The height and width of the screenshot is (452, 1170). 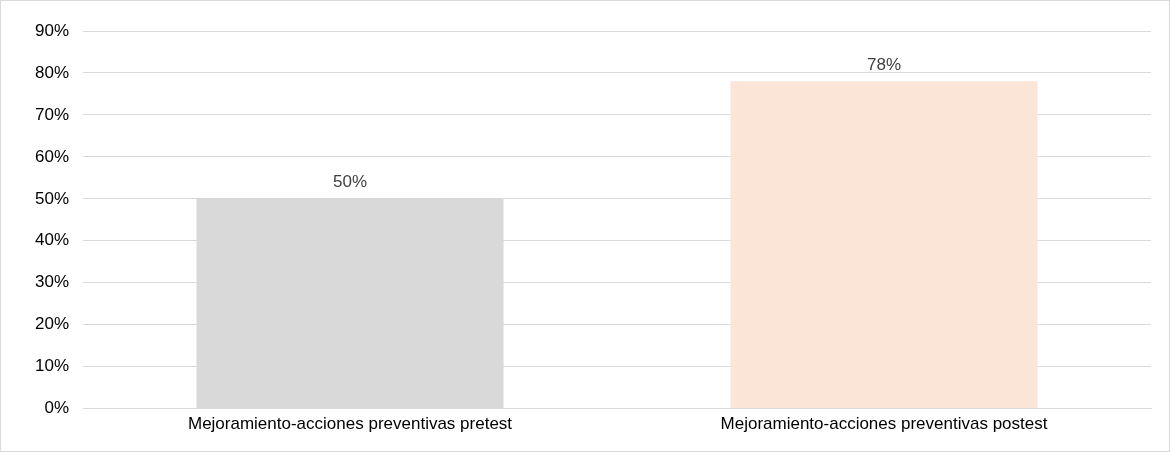 What do you see at coordinates (52, 156) in the screenshot?
I see `y-tick-label: 60%` at bounding box center [52, 156].